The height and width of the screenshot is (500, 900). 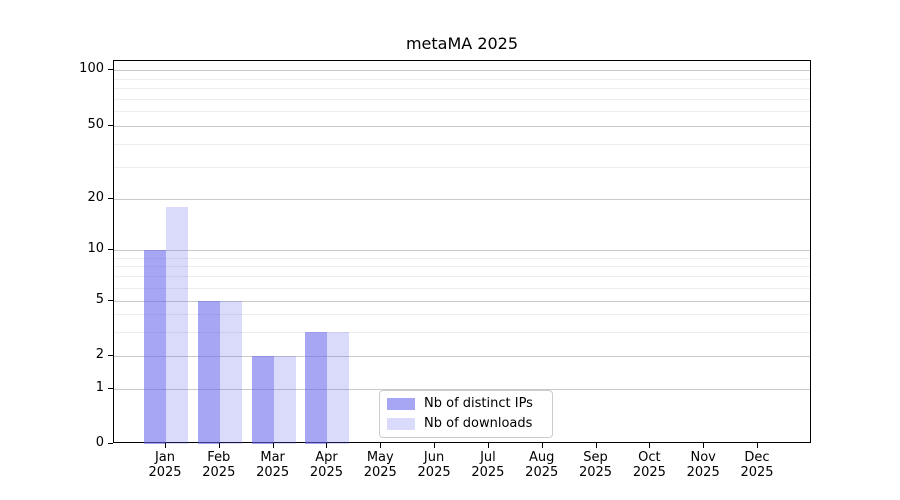 I want to click on y-tick-label: 10, so click(x=95, y=248).